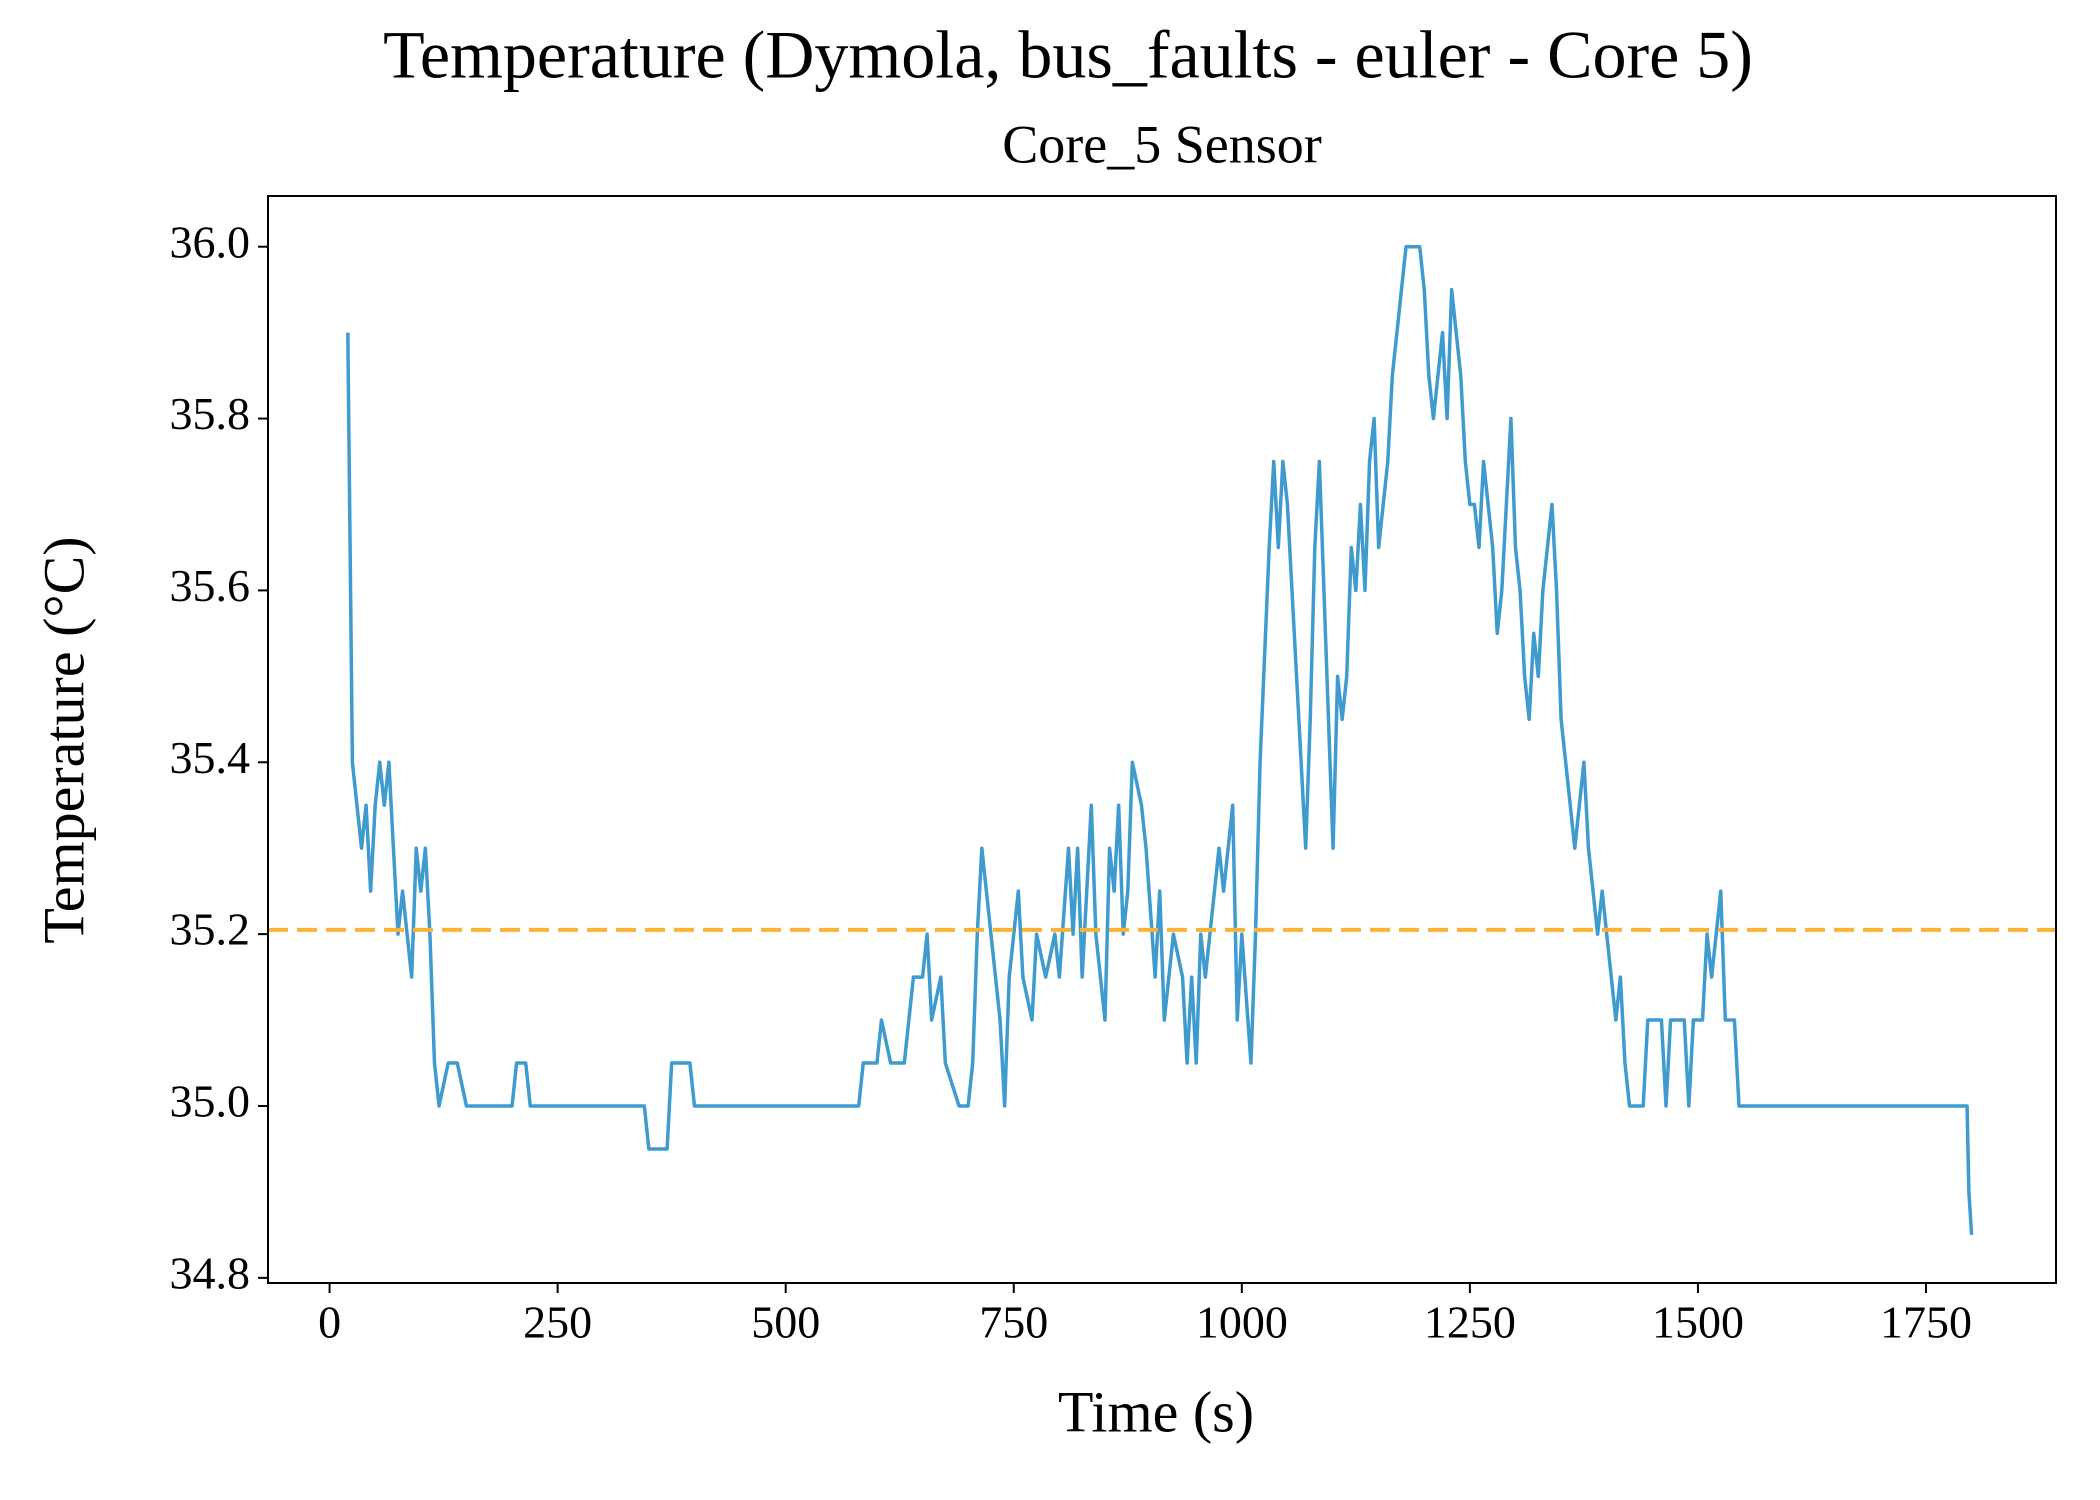 This screenshot has width=2100, height=1500. Describe the element at coordinates (1470, 1322) in the screenshot. I see `x-tick-label: 1250` at that location.